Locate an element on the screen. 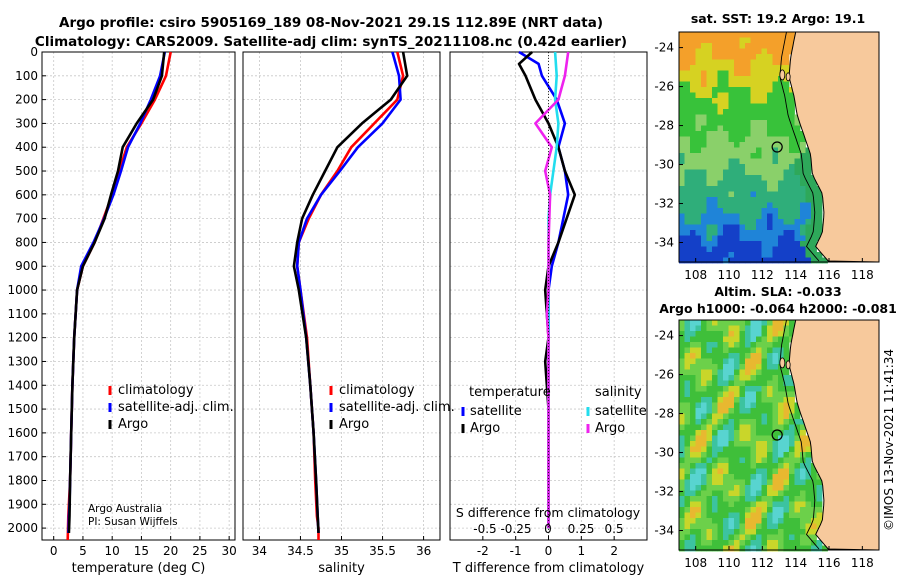 Image resolution: width=900 pixels, height=580 pixels. legend-label: climatology is located at coordinates (156, 390).